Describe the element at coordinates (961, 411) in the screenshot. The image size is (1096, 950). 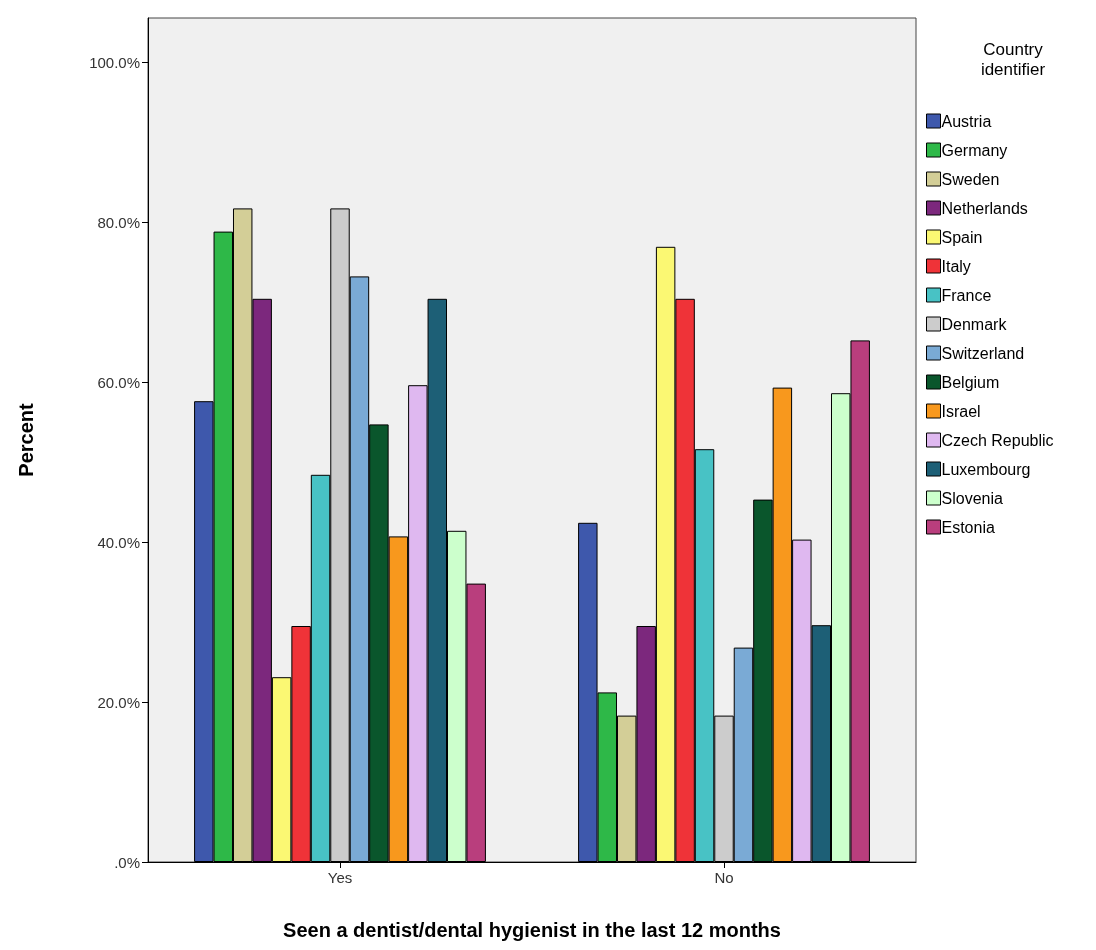
I see `legend-label: Israel` at that location.